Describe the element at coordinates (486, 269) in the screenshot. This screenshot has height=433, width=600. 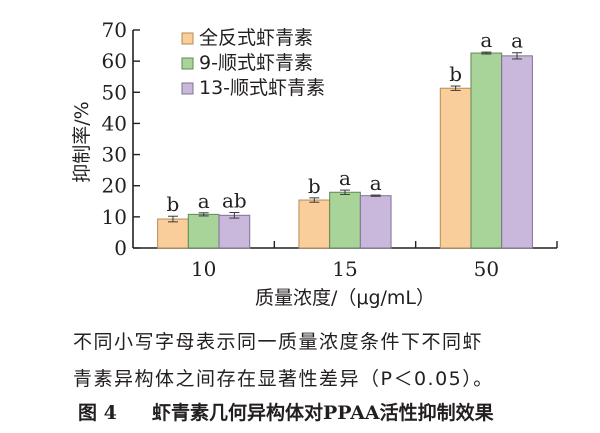
I see `x-tick-label: 50` at that location.